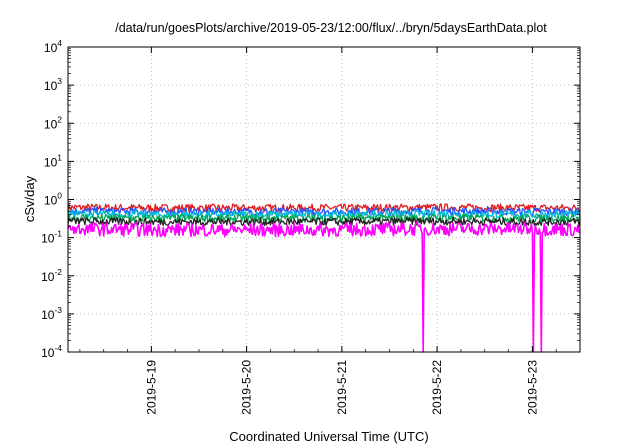 Image resolution: width=640 pixels, height=448 pixels. What do you see at coordinates (437, 387) in the screenshot?
I see `x-tick-label: 2019-5-22` at bounding box center [437, 387].